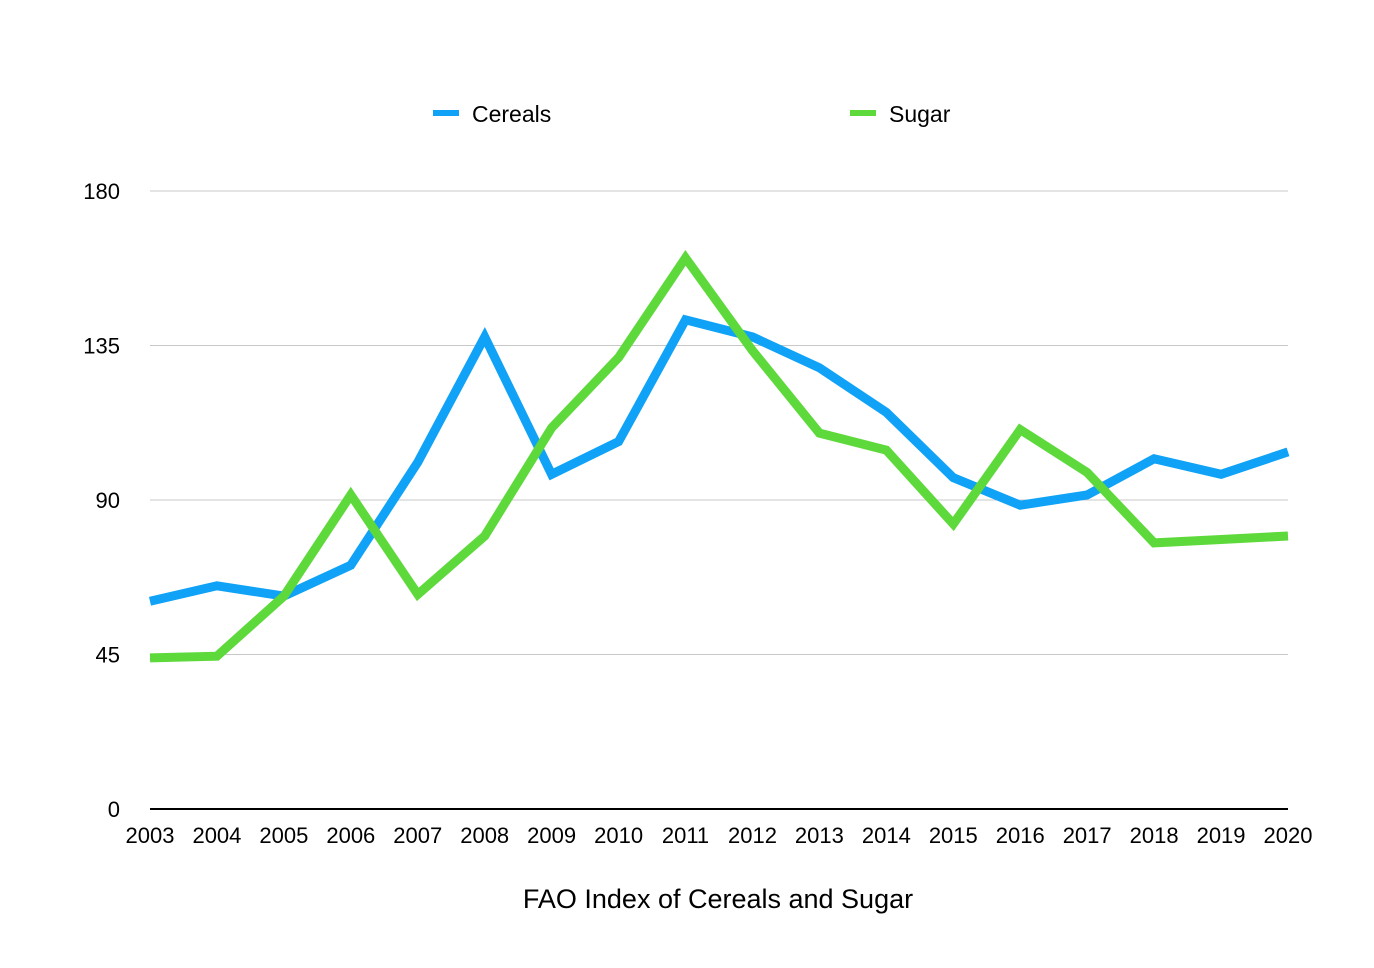 This screenshot has width=1374, height=968. I want to click on x-tick-label: 2018, so click(1154, 835).